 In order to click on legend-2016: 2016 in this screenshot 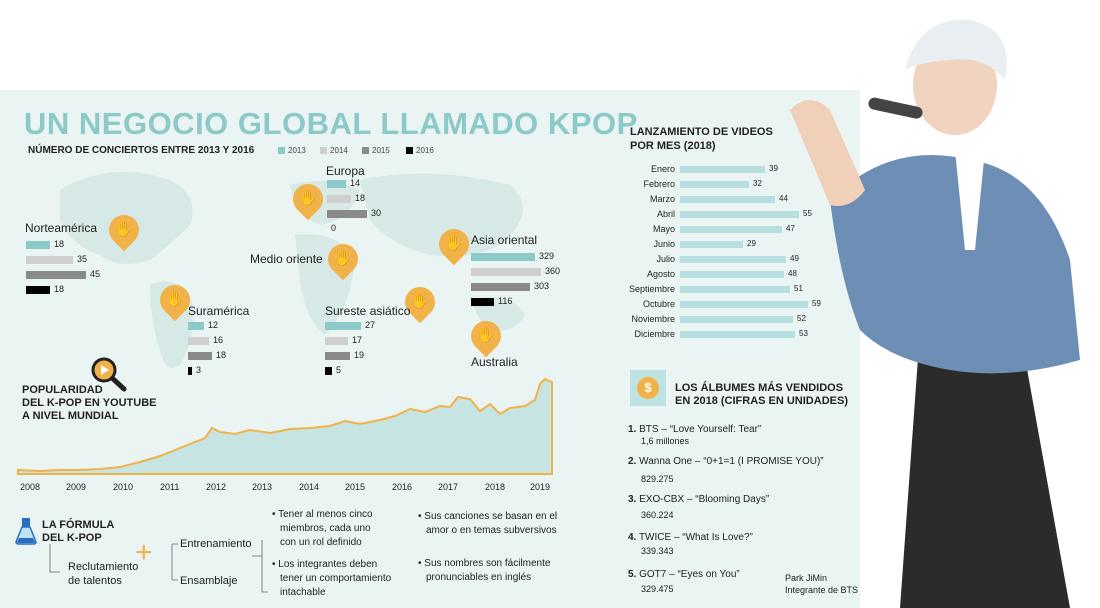, I will do `click(420, 150)`.